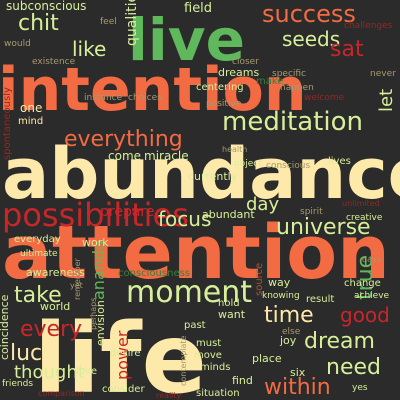  I want to click on word-life: life, so click(120, 351).